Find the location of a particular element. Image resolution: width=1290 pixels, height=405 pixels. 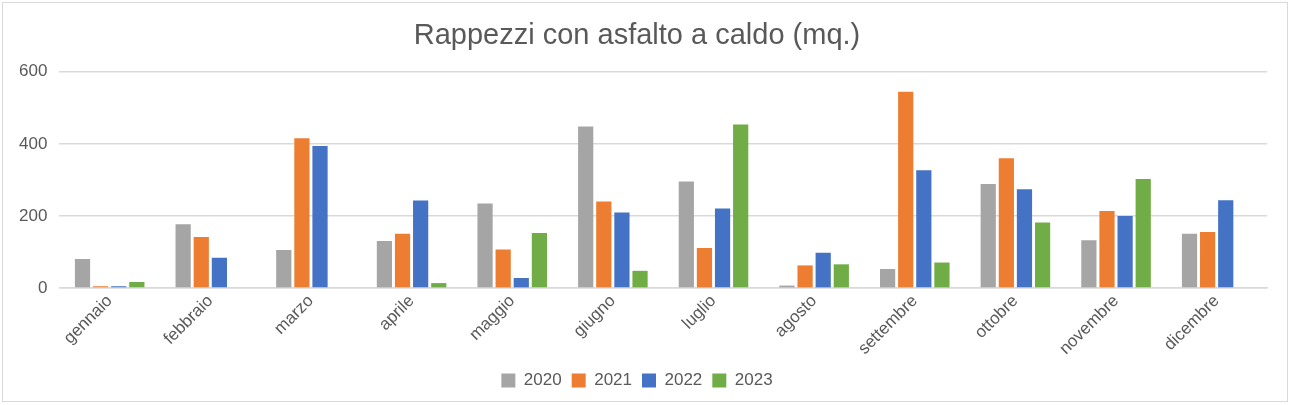

y-tick-label: 400 is located at coordinates (33, 143).